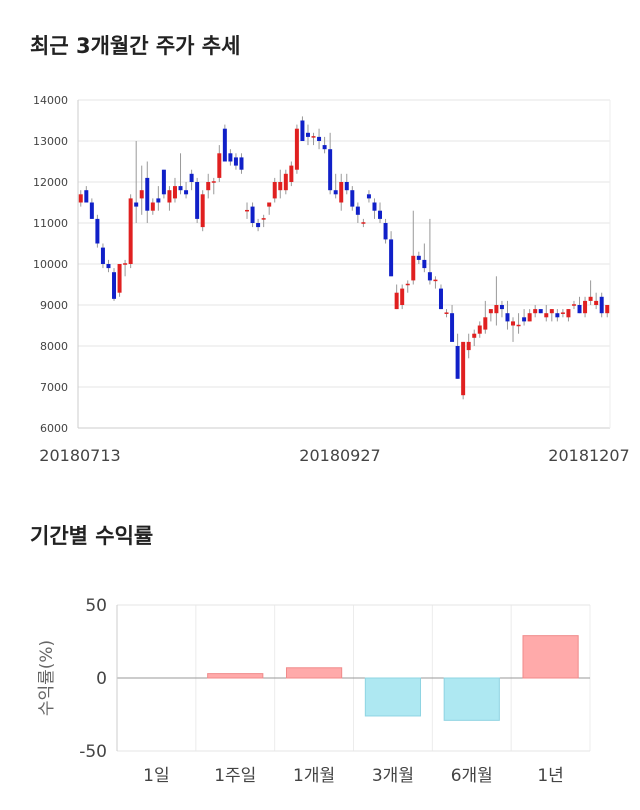  Describe the element at coordinates (47, 678) in the screenshot. I see `y-axis-label: 수익률(%)` at that location.